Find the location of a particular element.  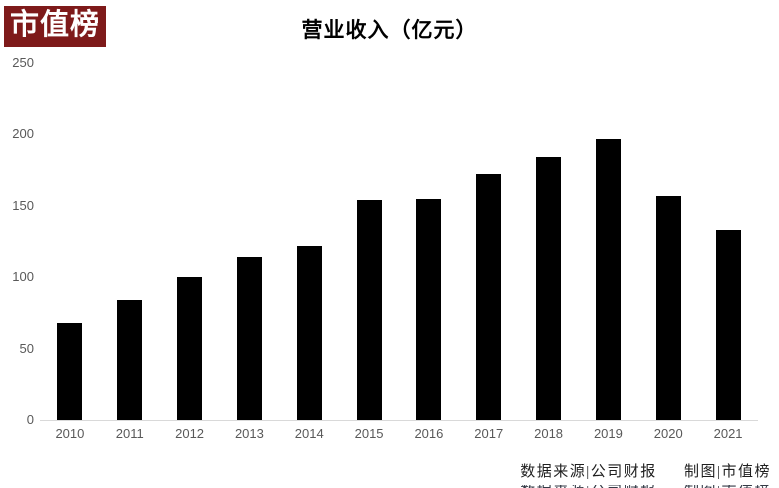

data-source-label: 数据来源|公司财报 is located at coordinates (588, 472).